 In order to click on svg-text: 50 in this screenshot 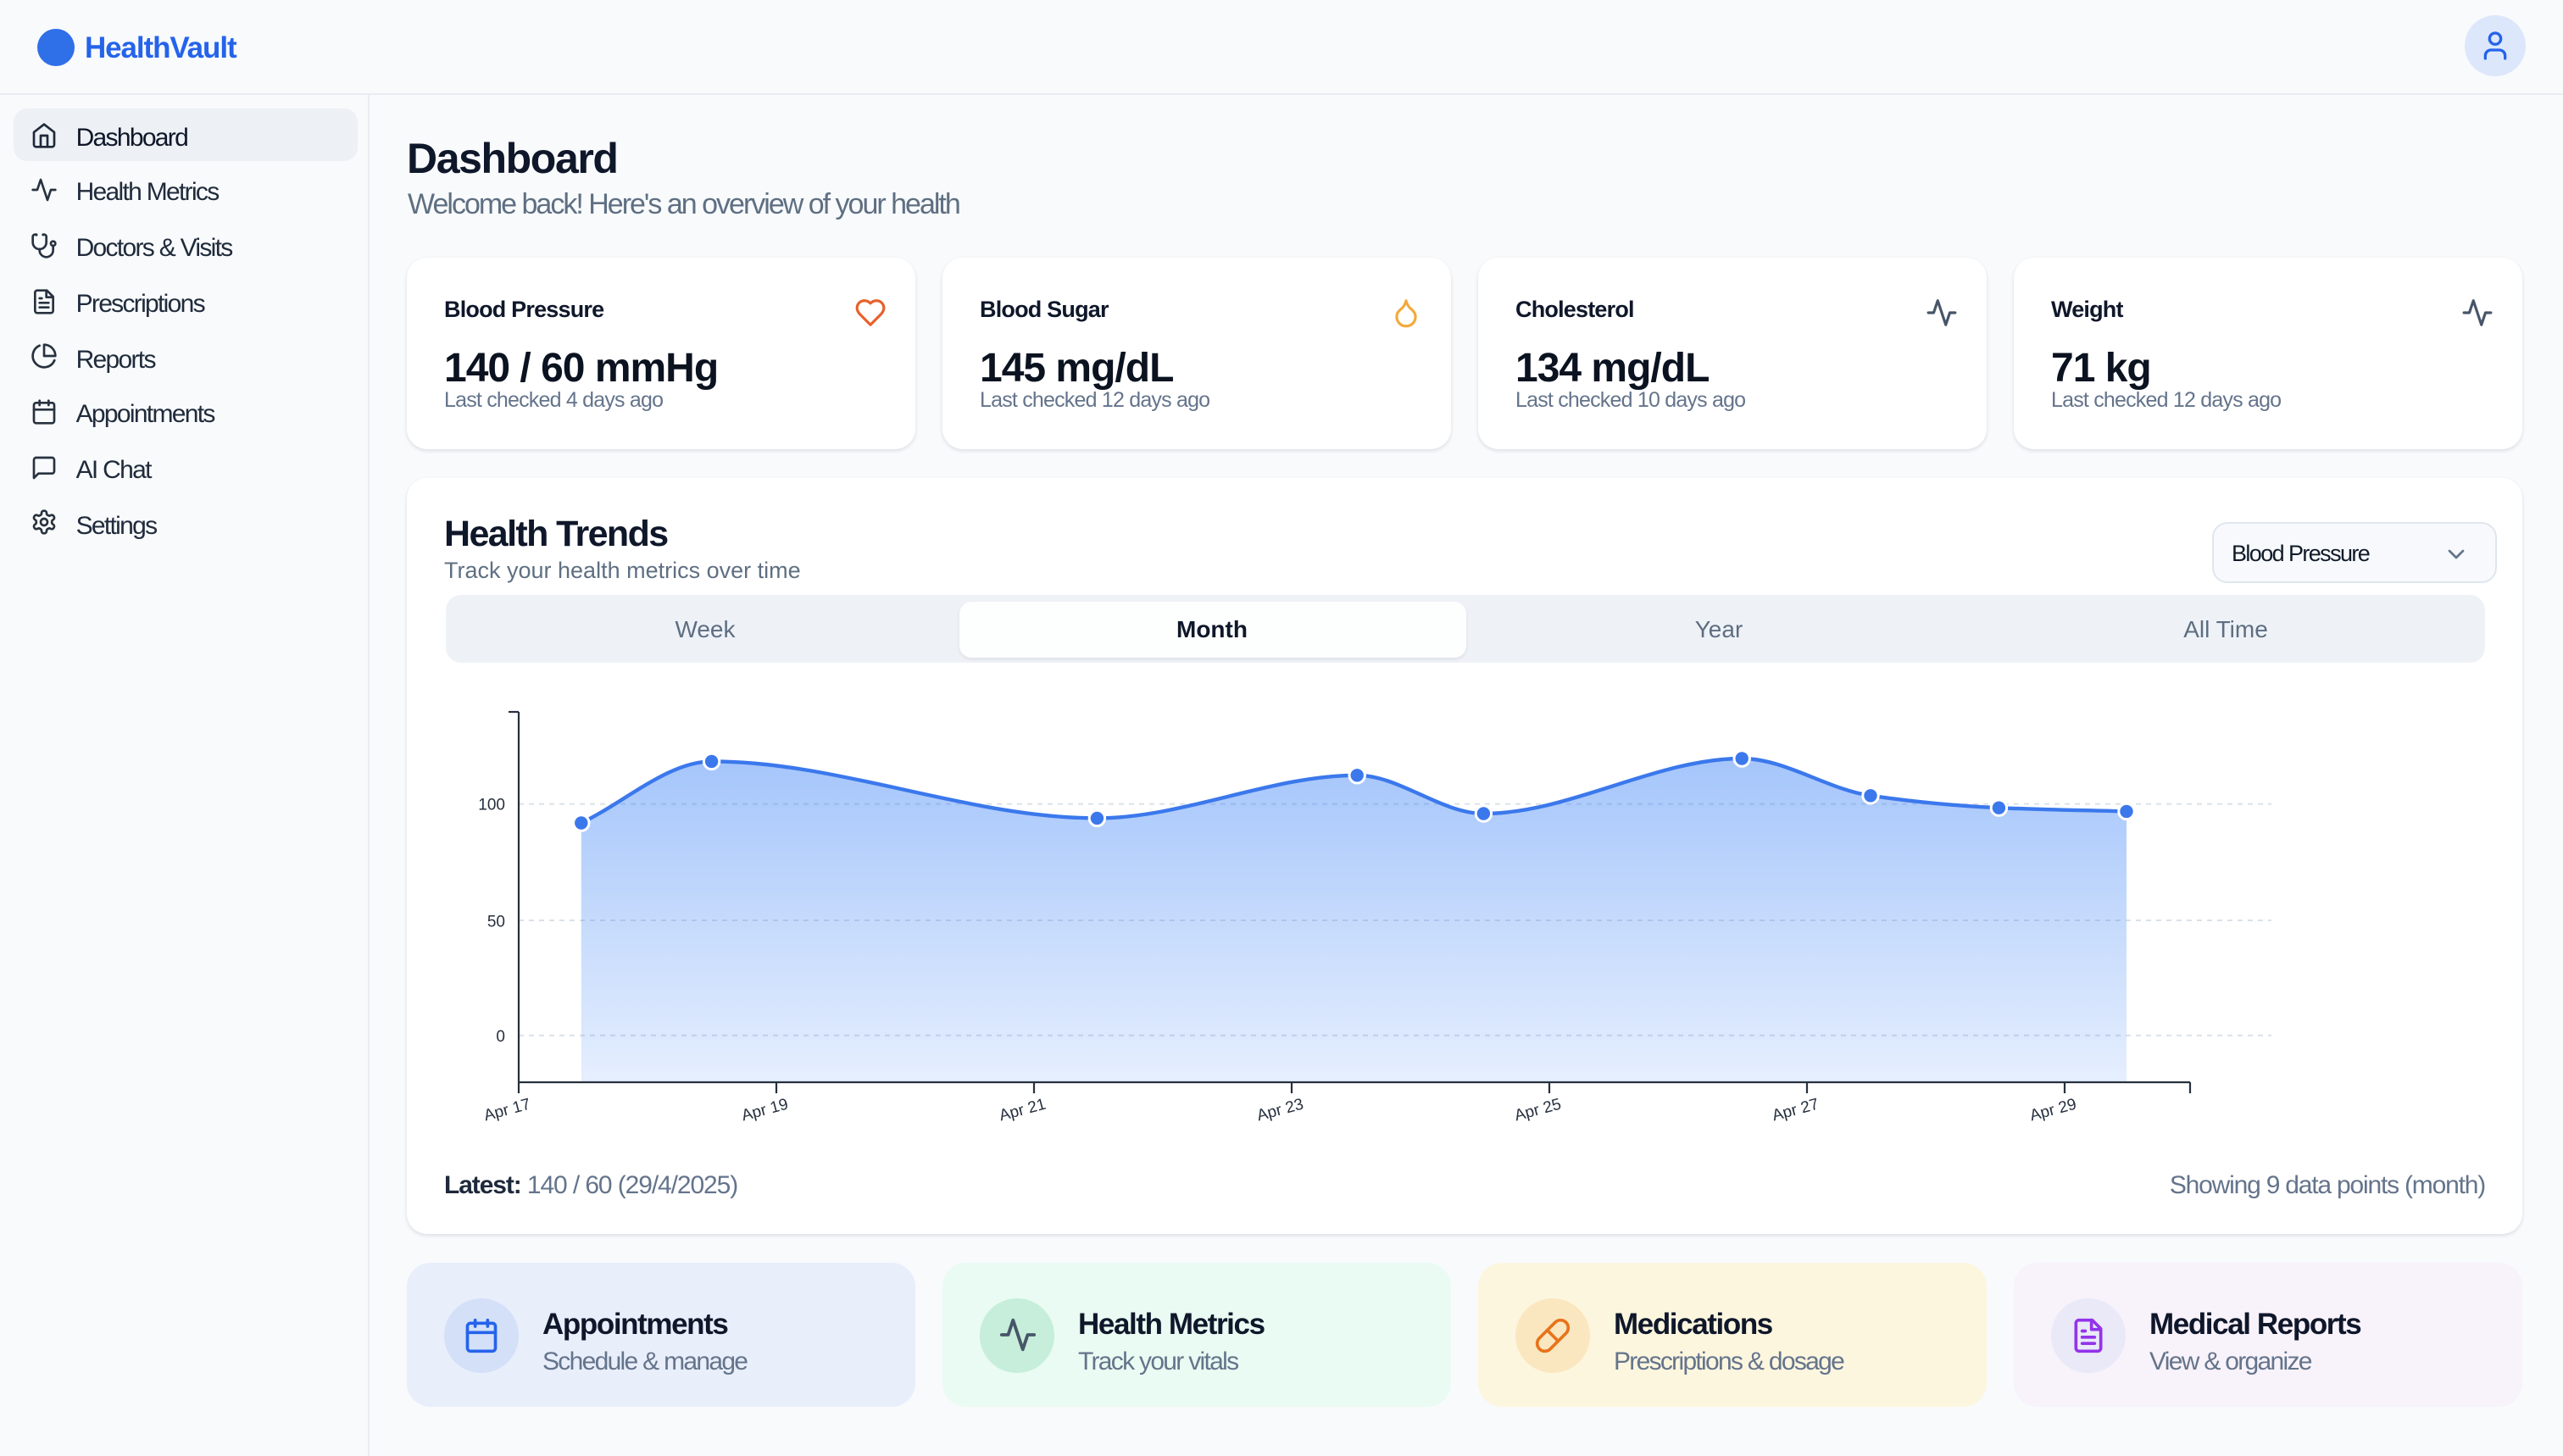, I will do `click(496, 922)`.